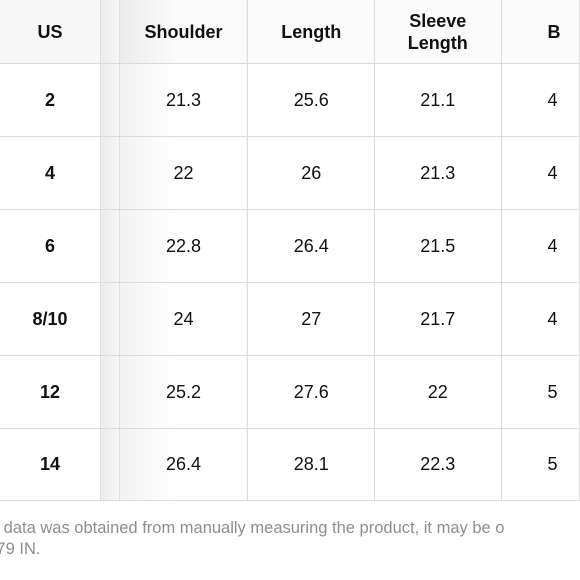 This screenshot has width=580, height=580. I want to click on cell-shoulder: 22, so click(184, 173).